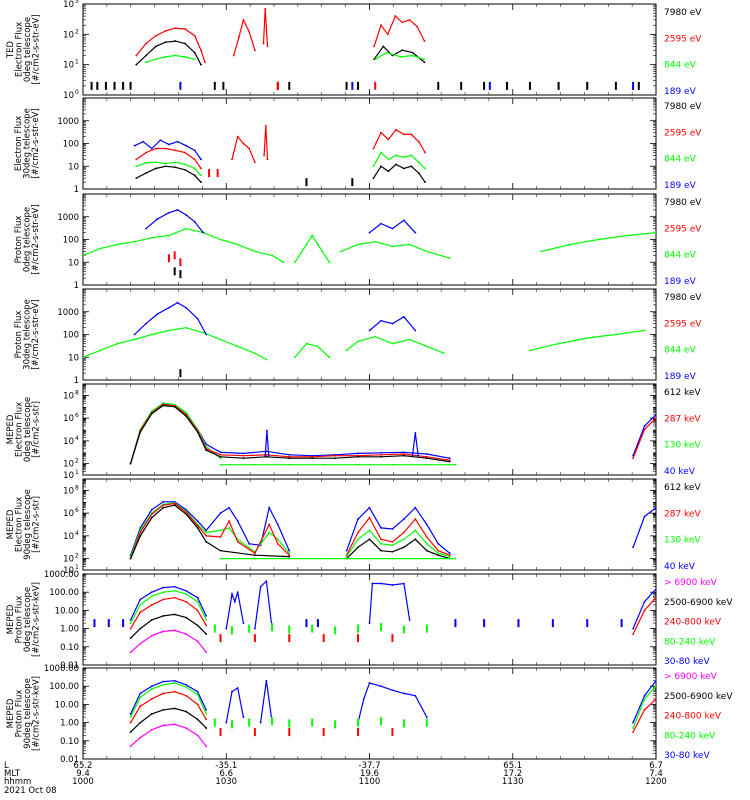 The width and height of the screenshot is (750, 800). What do you see at coordinates (369, 244) in the screenshot?
I see `series-group` at bounding box center [369, 244].